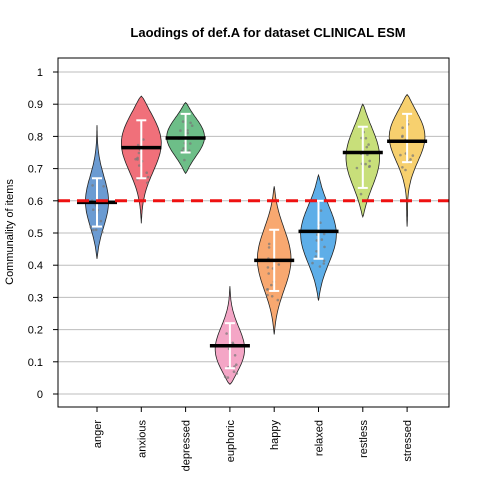  I want to click on x-tick-label-anxious: anxious, so click(142, 439).